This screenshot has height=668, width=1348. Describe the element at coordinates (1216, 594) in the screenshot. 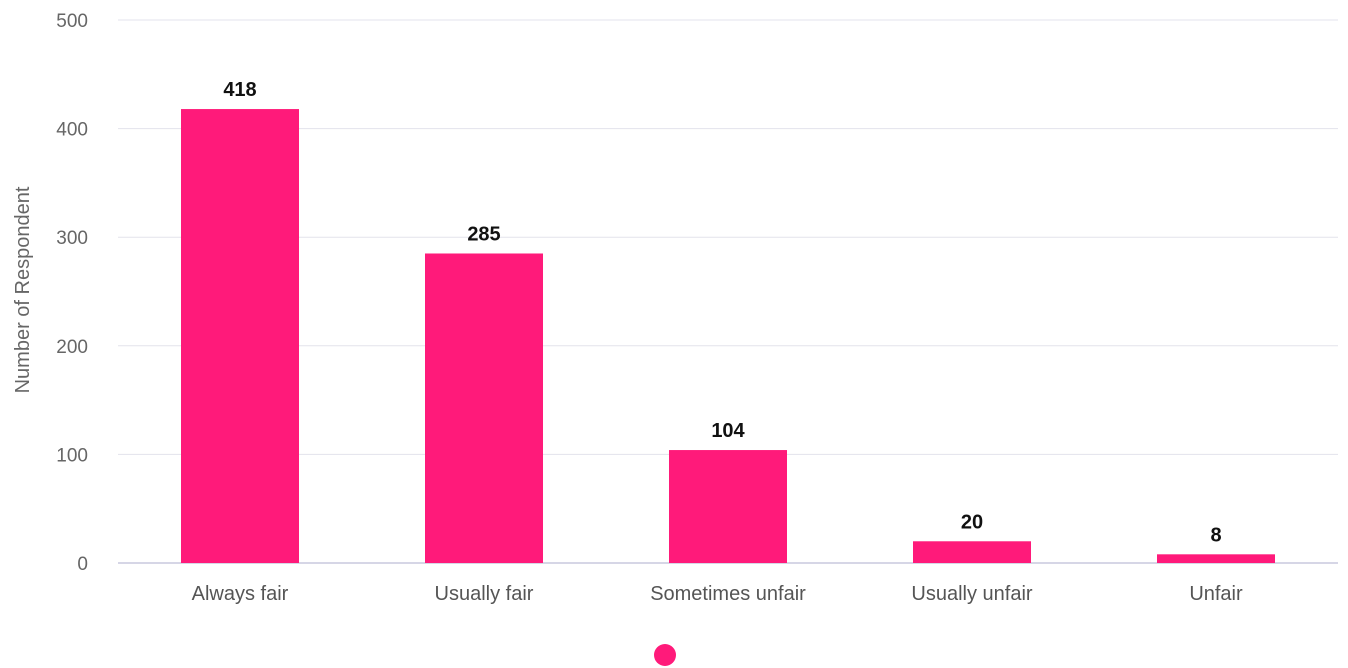

I see `x-category-label: Unfair` at that location.